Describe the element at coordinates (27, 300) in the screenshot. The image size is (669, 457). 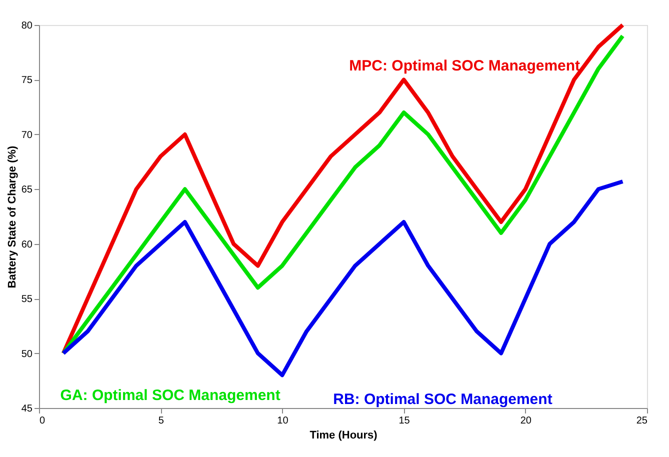
I see `y-tick-label: 55` at that location.